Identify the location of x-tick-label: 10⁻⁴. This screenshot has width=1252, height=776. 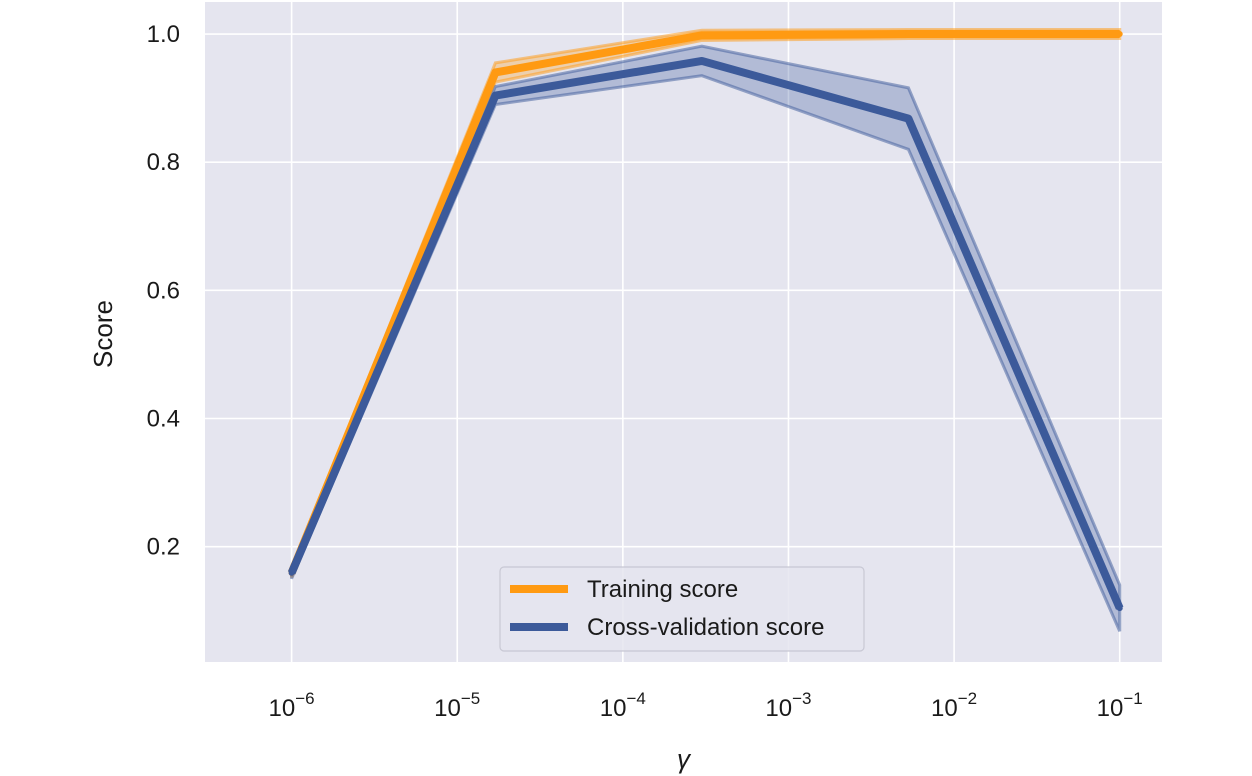
(623, 705).